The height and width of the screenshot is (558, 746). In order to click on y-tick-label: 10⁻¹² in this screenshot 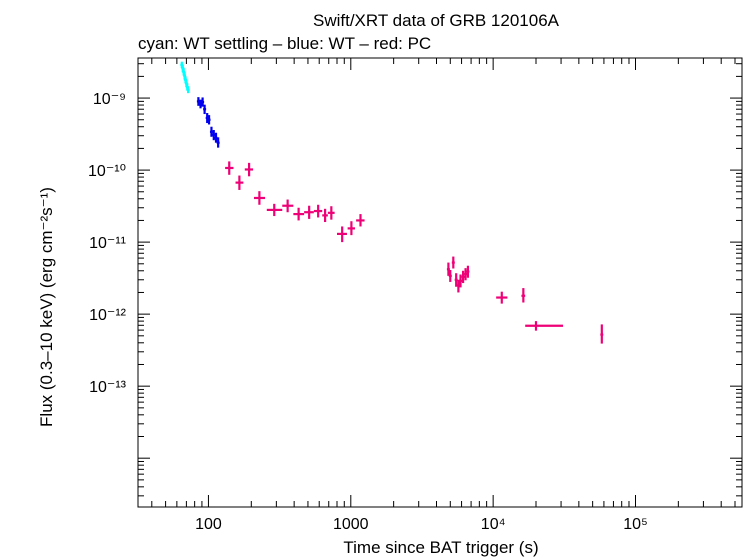, I will do `click(108, 315)`.